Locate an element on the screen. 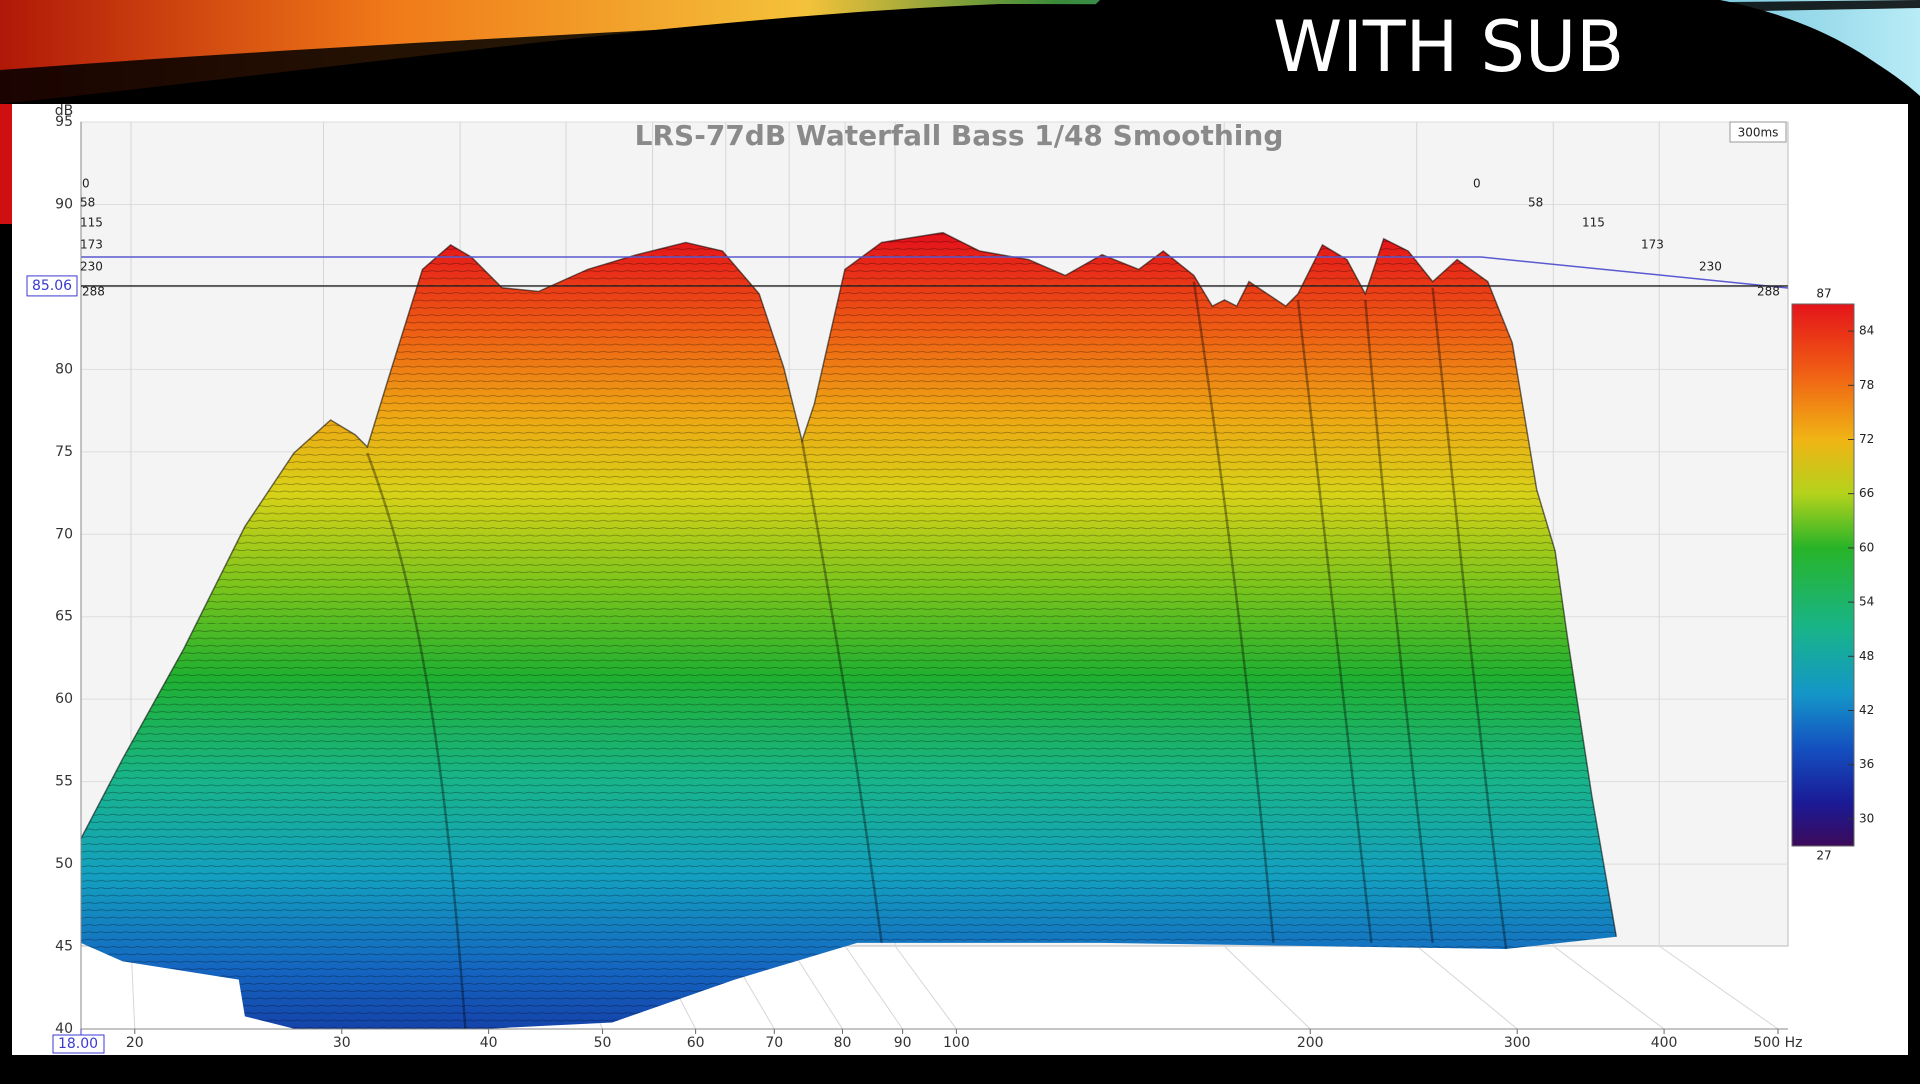  cursor-x-label: 18.00 is located at coordinates (78, 1044).